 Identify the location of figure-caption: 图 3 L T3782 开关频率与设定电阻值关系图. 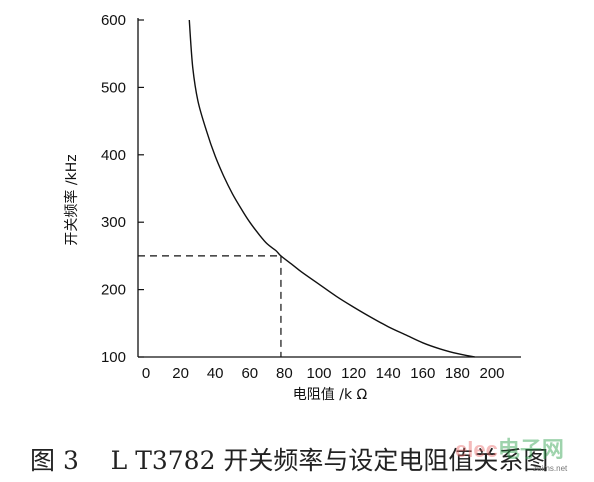
(289, 460).